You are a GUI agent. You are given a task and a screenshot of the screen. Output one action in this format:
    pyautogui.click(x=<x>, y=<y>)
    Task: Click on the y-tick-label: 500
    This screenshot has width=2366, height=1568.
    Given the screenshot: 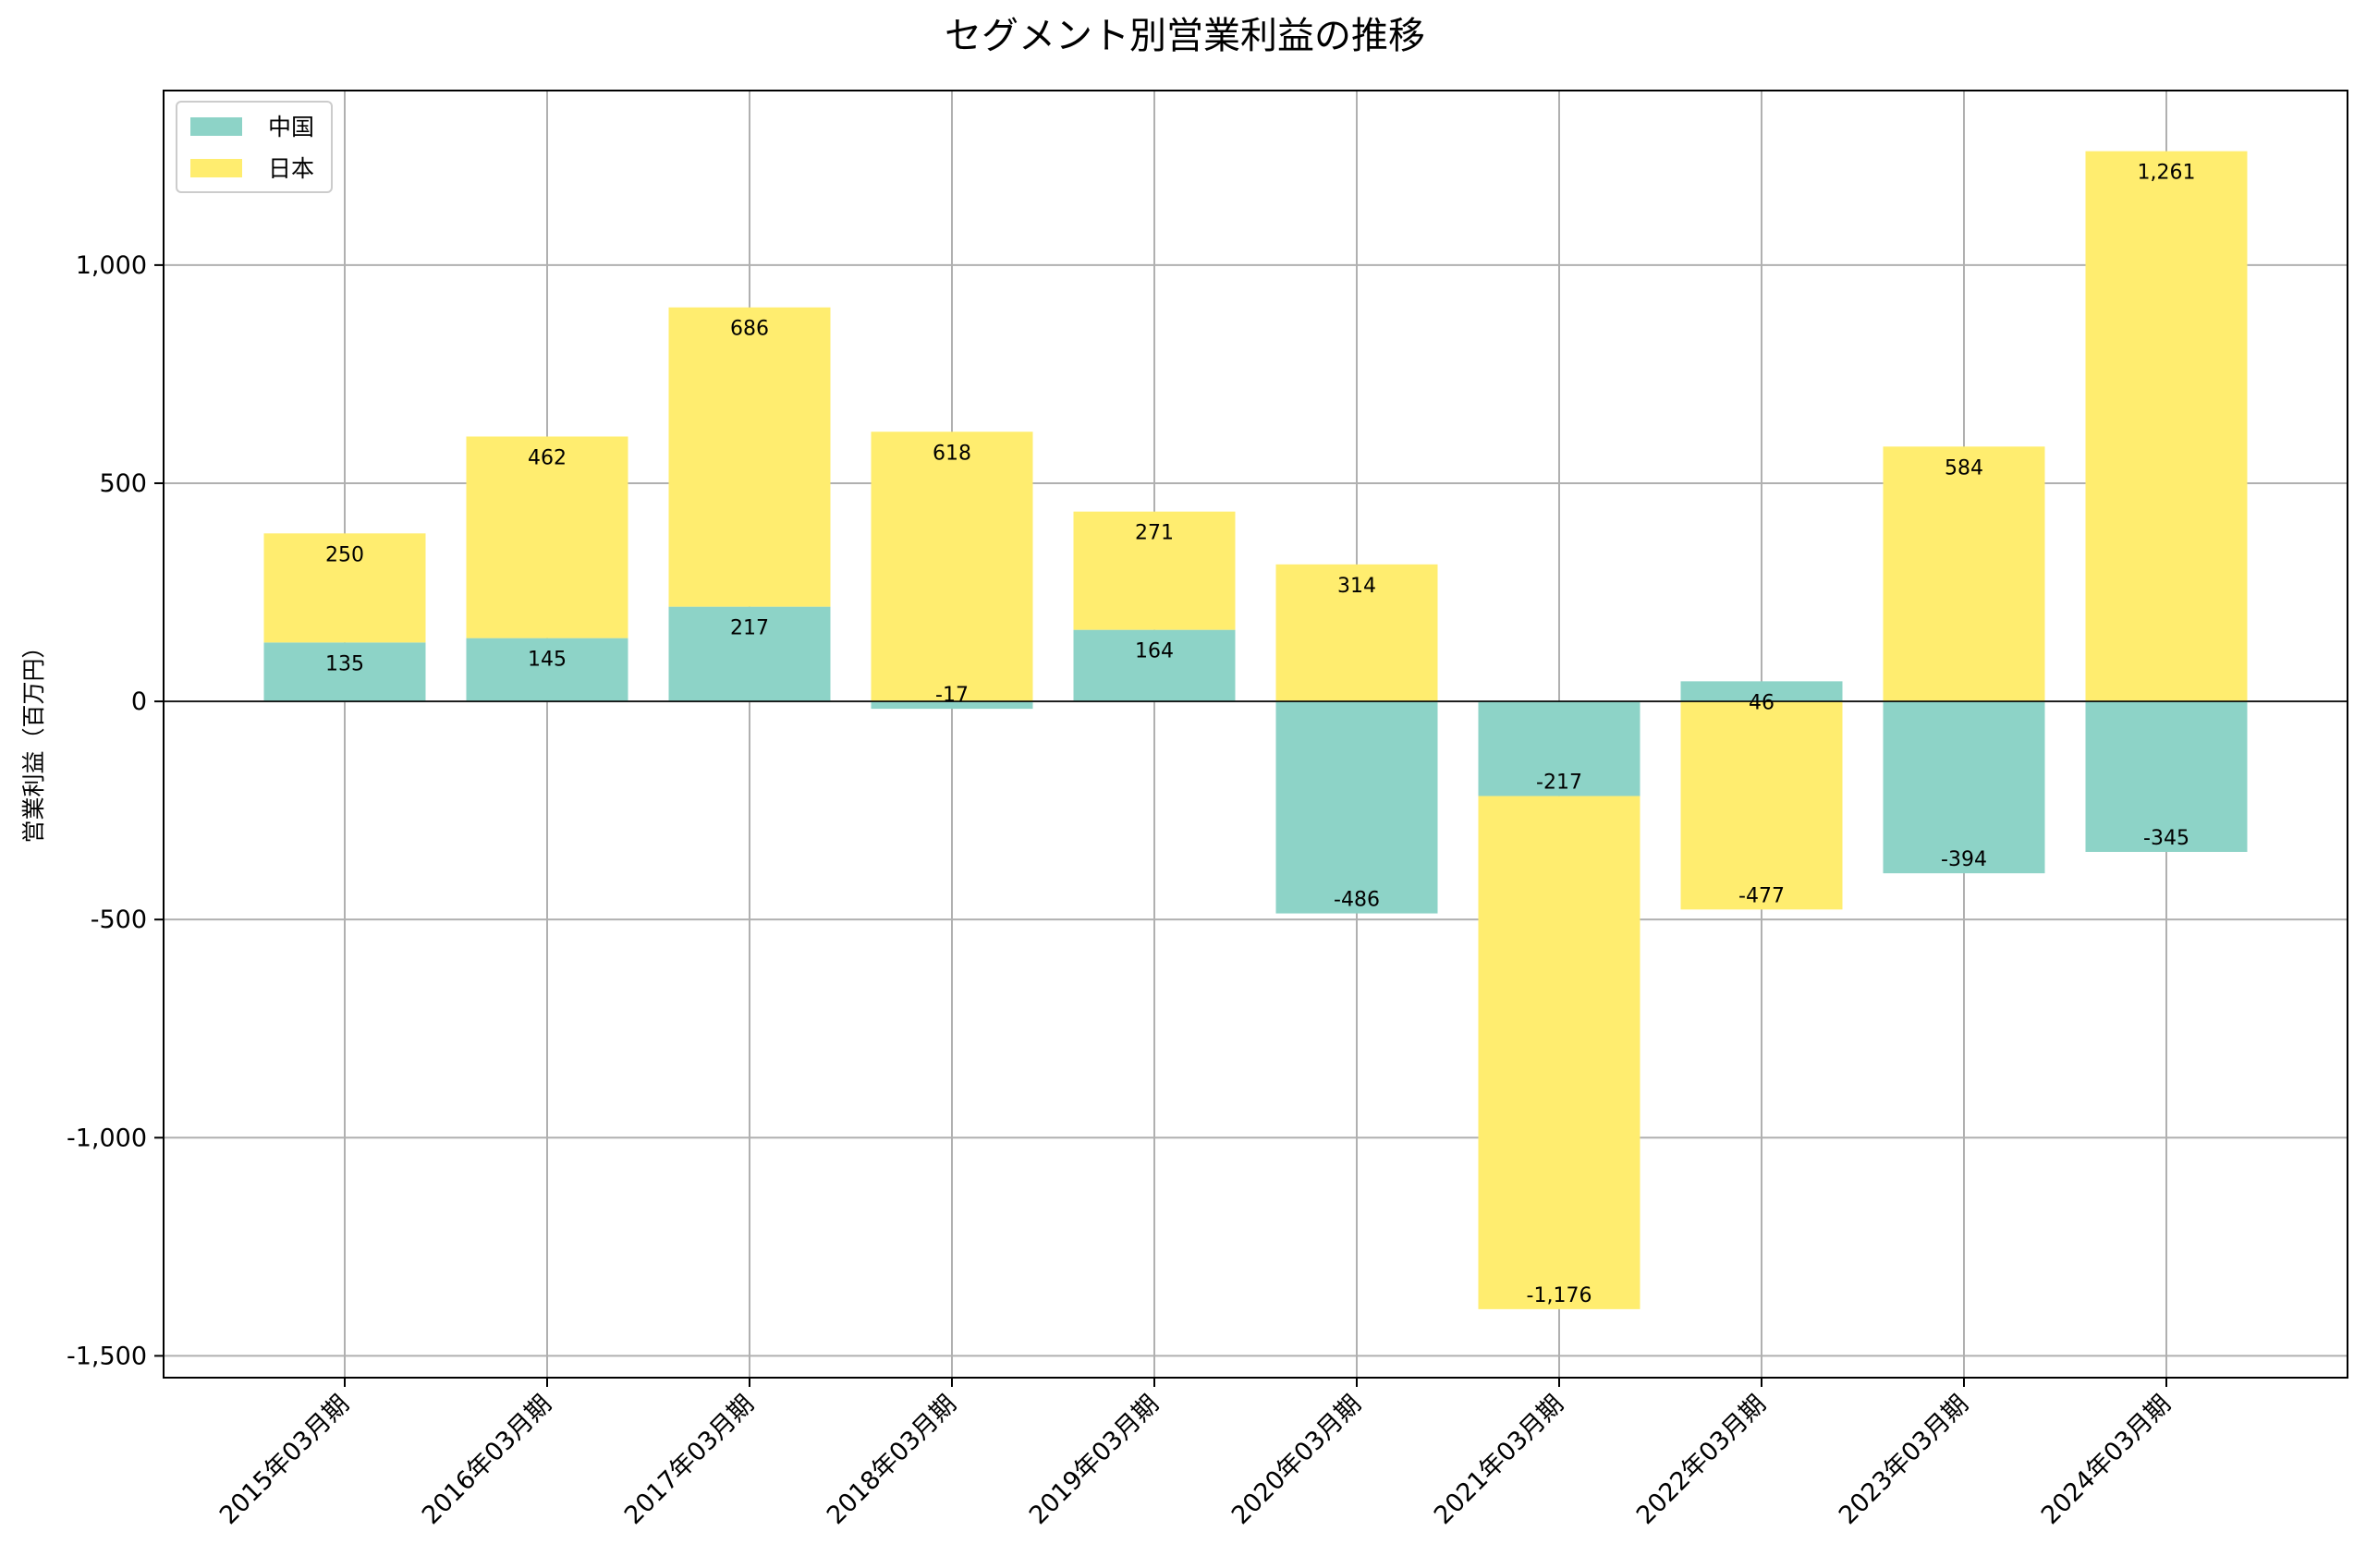 What is the action you would take?
    pyautogui.click(x=123, y=483)
    